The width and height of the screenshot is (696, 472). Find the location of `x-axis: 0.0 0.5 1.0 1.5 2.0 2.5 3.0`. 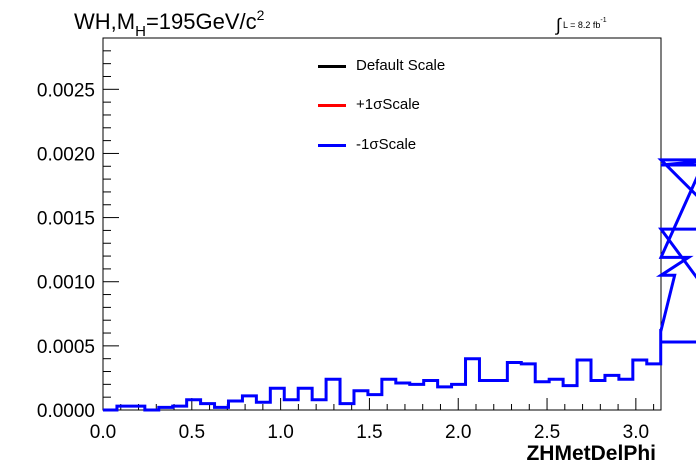

x-axis: 0.0 0.5 1.0 1.5 2.0 2.5 3.0 is located at coordinates (372, 420).